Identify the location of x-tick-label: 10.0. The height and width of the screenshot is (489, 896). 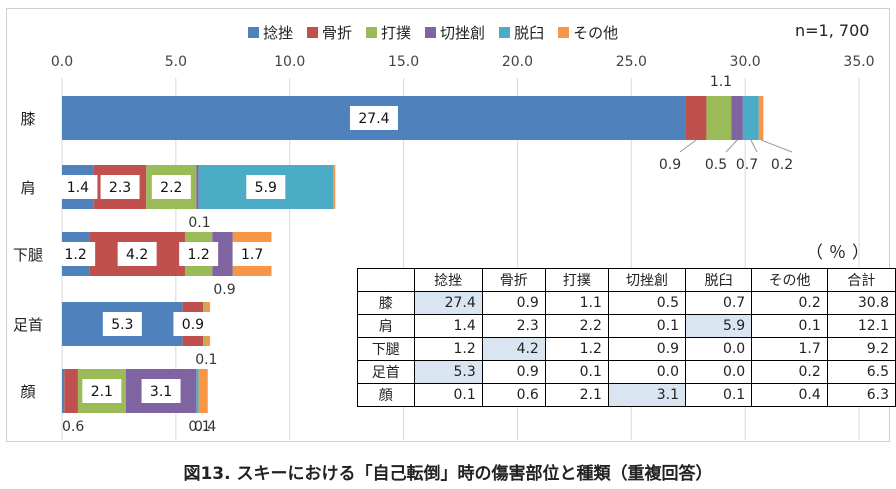
(289, 62).